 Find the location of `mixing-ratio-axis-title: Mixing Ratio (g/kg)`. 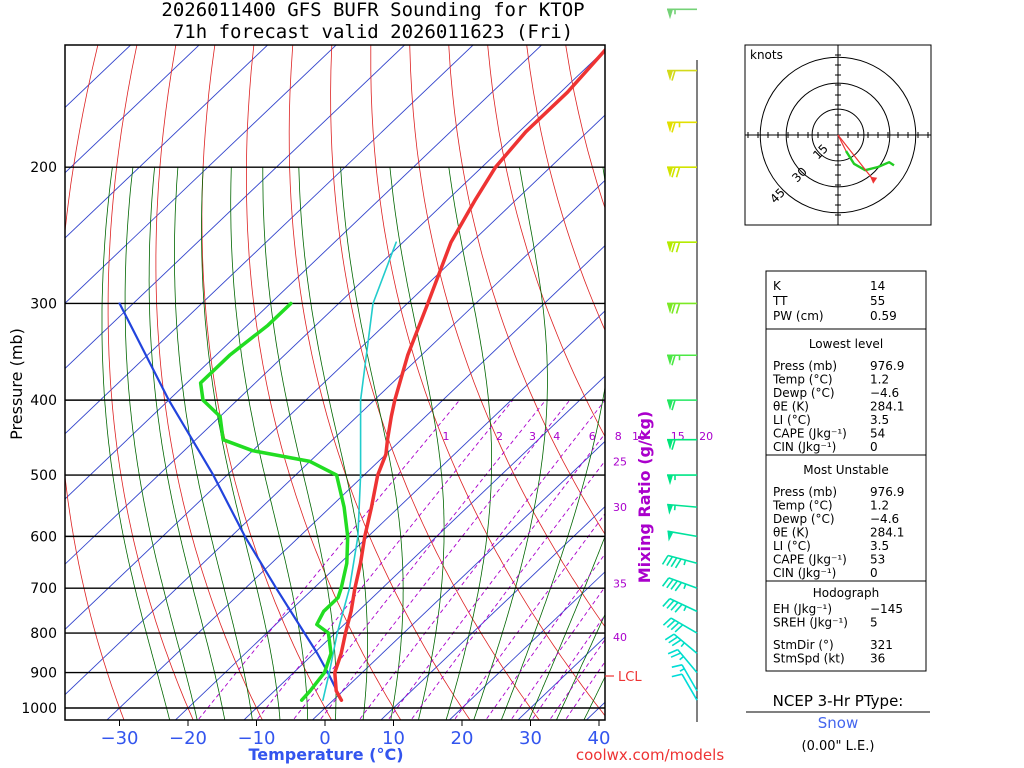

mixing-ratio-axis-title: Mixing Ratio (g/kg) is located at coordinates (644, 497).